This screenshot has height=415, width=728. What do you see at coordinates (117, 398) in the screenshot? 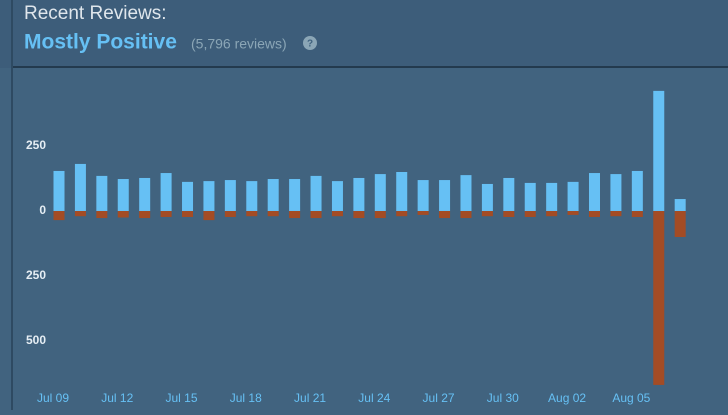
I see `x-tick-label: Jul 12` at bounding box center [117, 398].